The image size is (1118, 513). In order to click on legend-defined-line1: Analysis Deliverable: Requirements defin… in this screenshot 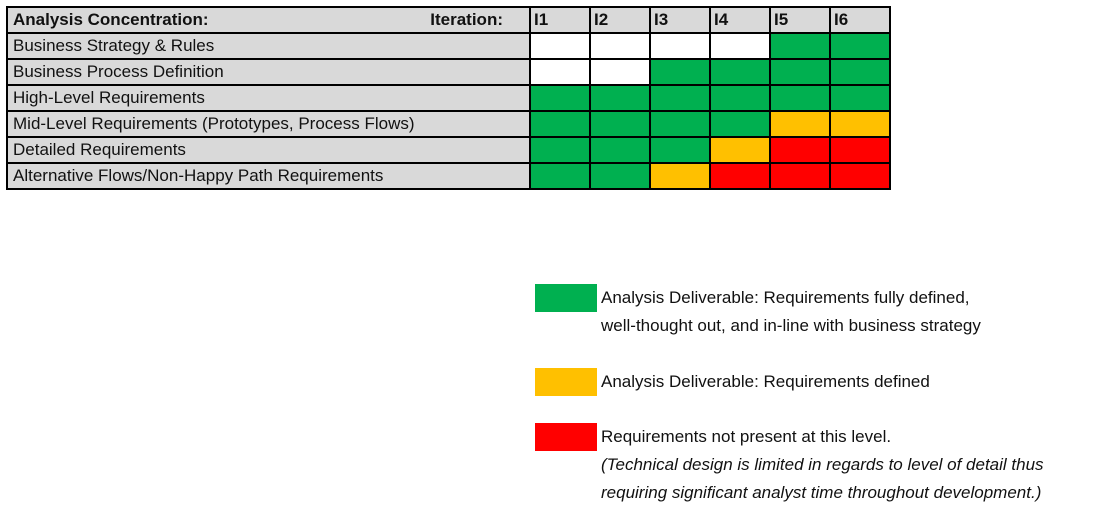, I will do `click(765, 381)`.